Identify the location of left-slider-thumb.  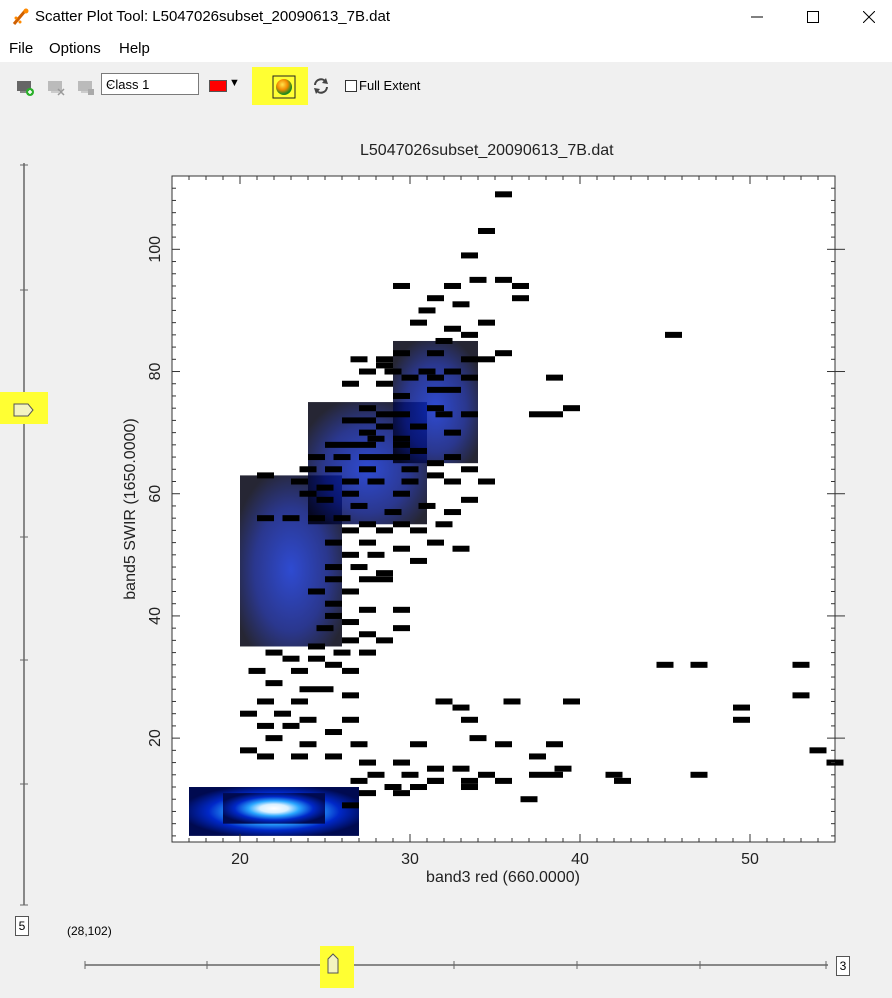
(23, 410).